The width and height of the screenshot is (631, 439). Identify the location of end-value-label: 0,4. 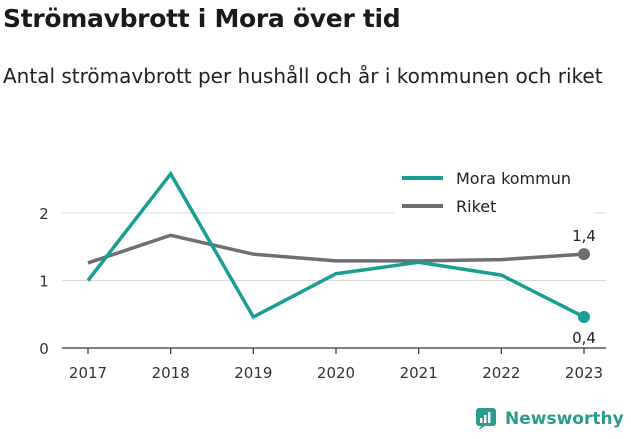
(584, 338).